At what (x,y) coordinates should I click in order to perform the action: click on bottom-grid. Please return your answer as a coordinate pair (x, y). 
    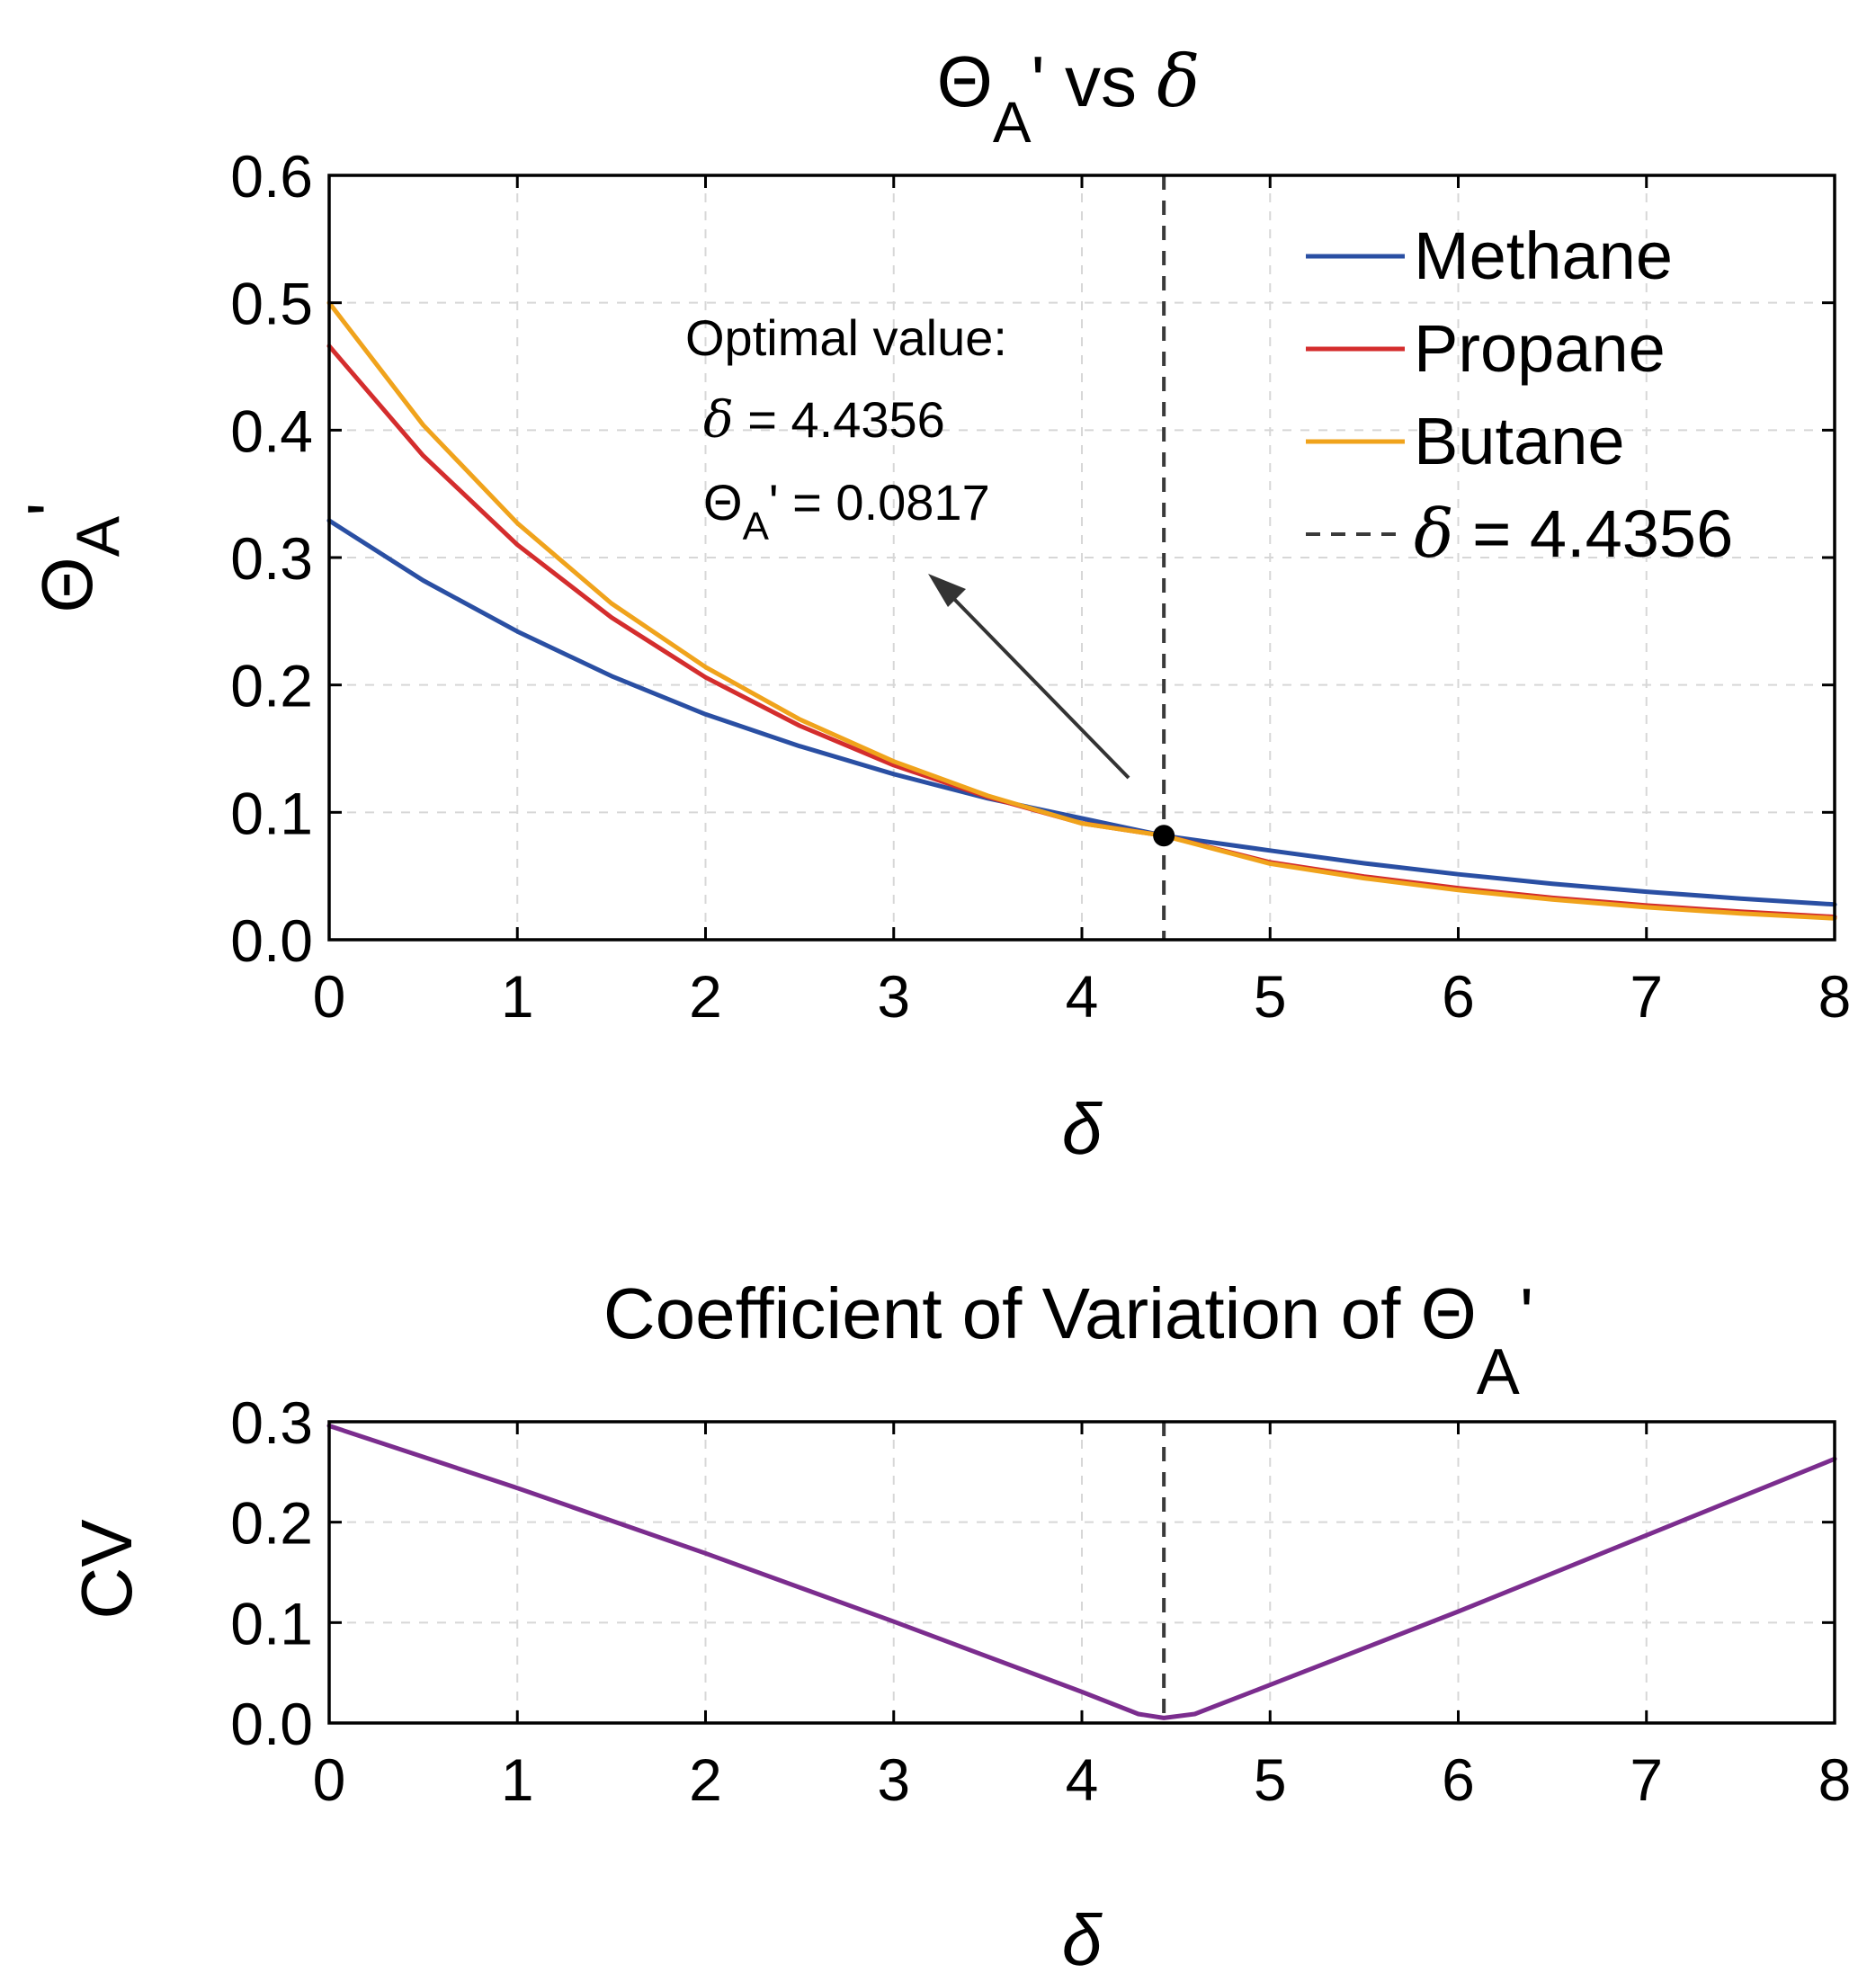
    Looking at the image, I should click on (1082, 1572).